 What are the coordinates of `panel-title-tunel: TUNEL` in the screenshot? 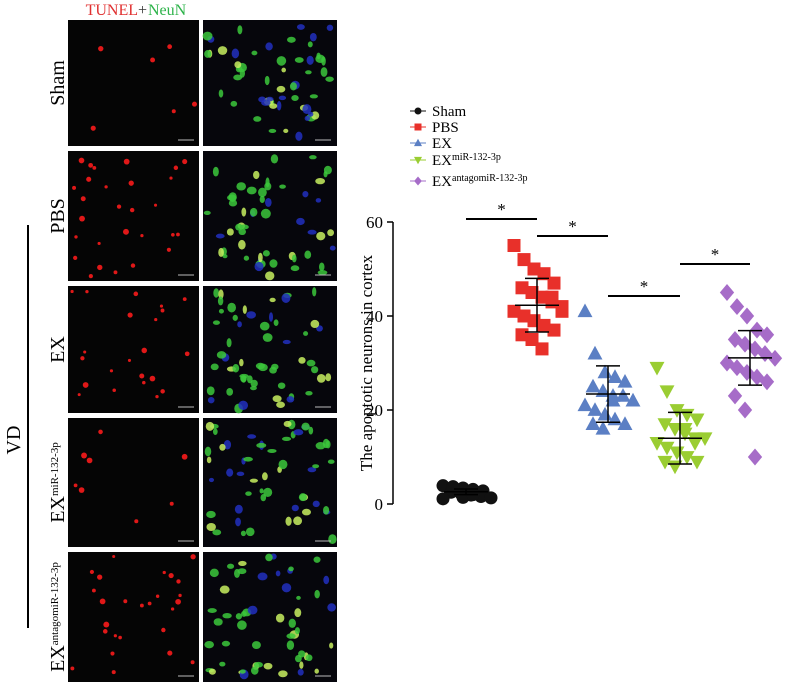 It's located at (112, 10).